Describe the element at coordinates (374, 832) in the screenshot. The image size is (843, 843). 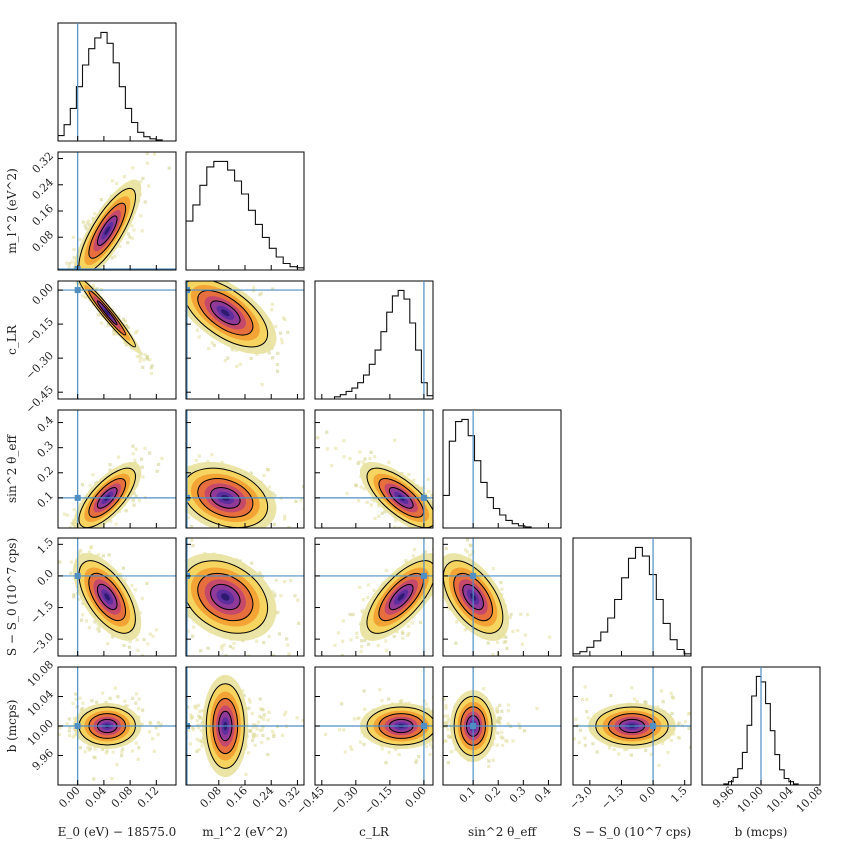
I see `x-axis-label-cLR: c_LR` at that location.